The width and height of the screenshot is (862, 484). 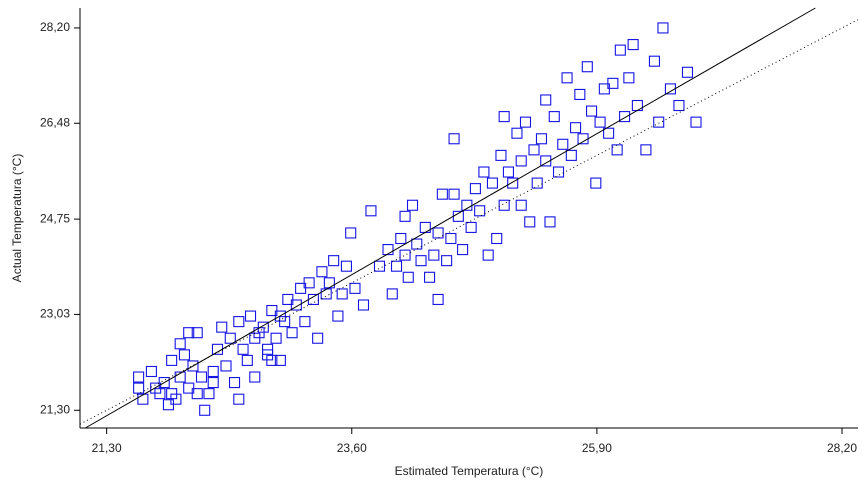 What do you see at coordinates (55, 218) in the screenshot?
I see `y-tick-label: 24,75` at bounding box center [55, 218].